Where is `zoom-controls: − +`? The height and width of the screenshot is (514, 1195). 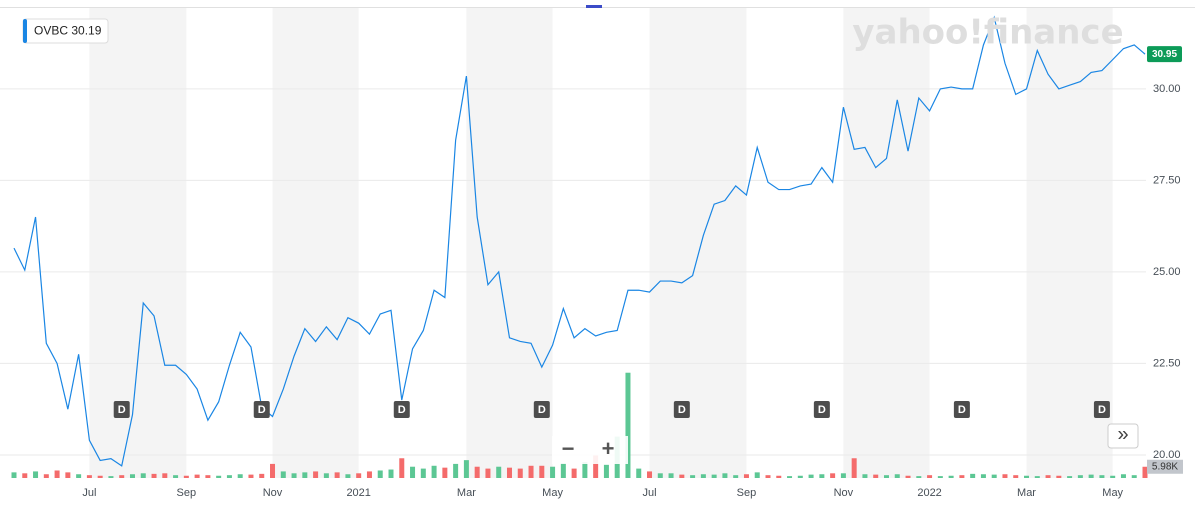
zoom-controls: − + is located at coordinates (590, 450).